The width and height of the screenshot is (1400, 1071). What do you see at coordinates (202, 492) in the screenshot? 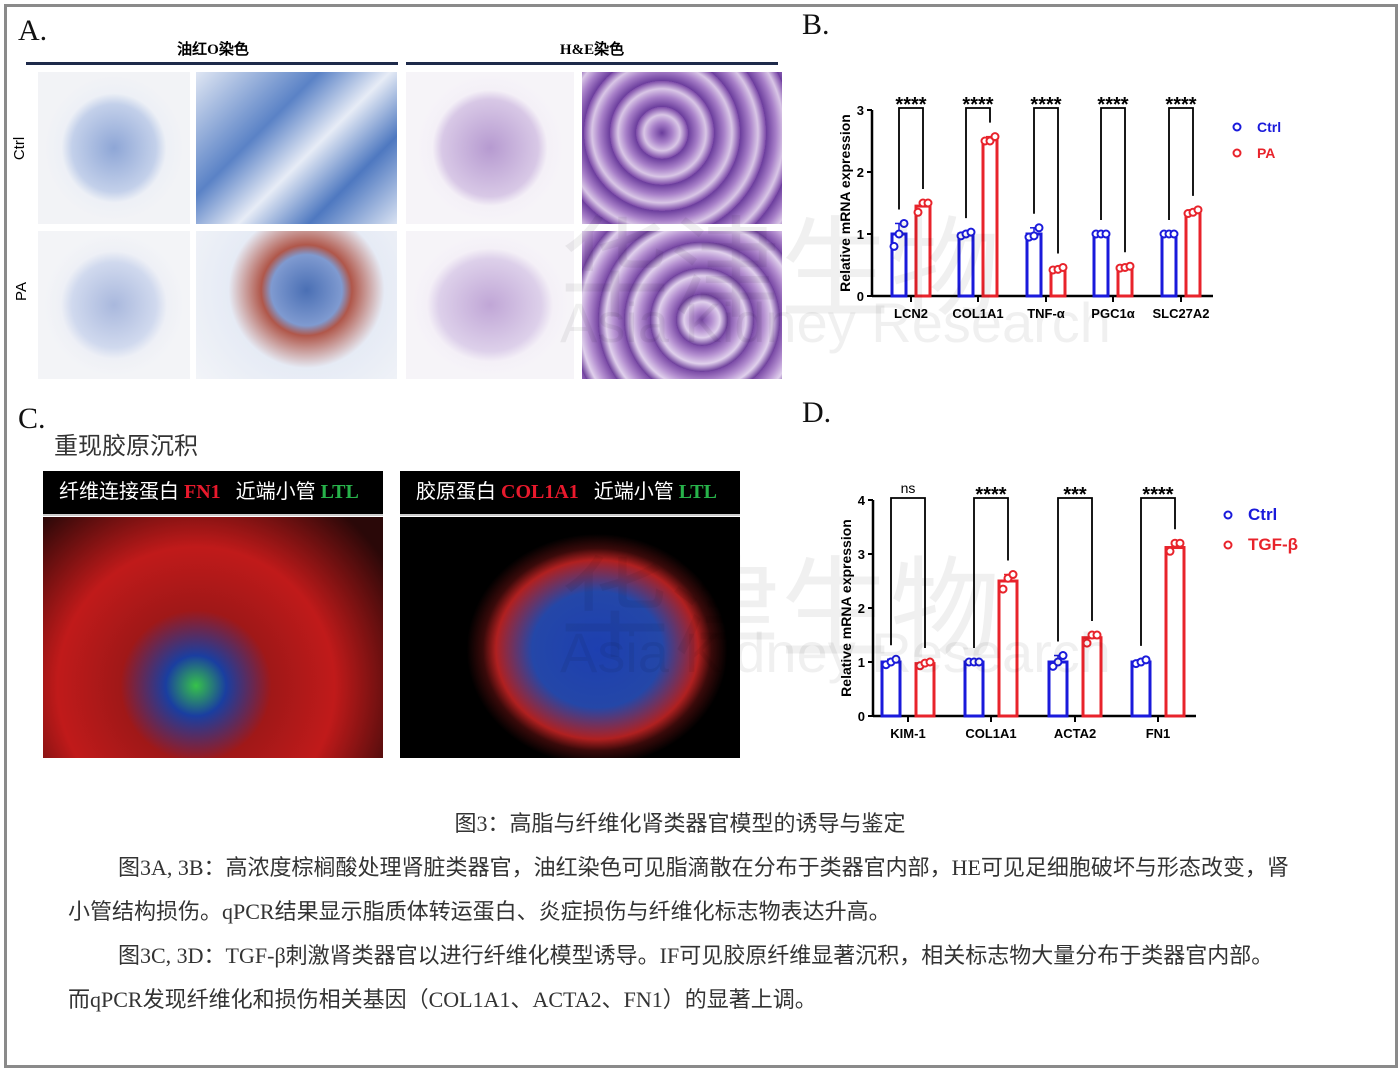
I see `fn1-marker-label: FN1` at bounding box center [202, 492].